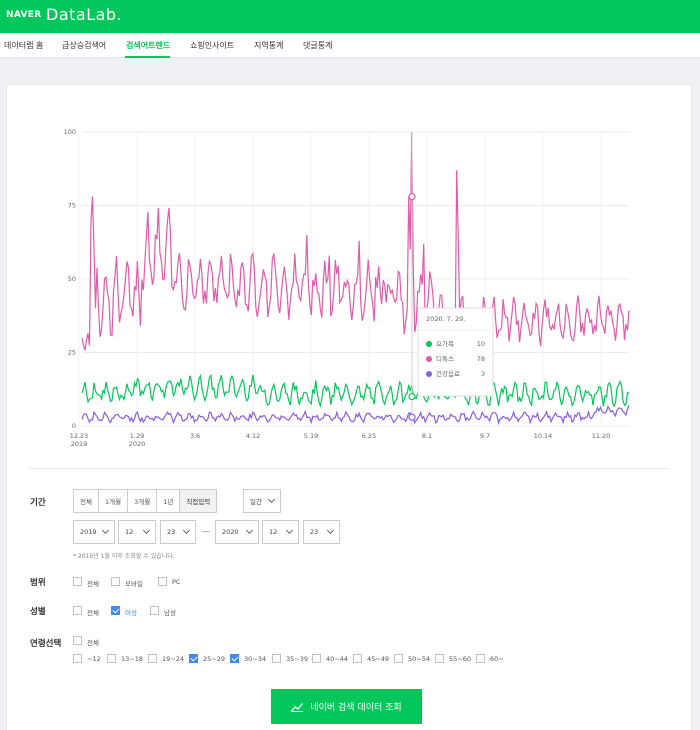  What do you see at coordinates (72, 206) in the screenshot?
I see `y-tick-label: 75` at bounding box center [72, 206].